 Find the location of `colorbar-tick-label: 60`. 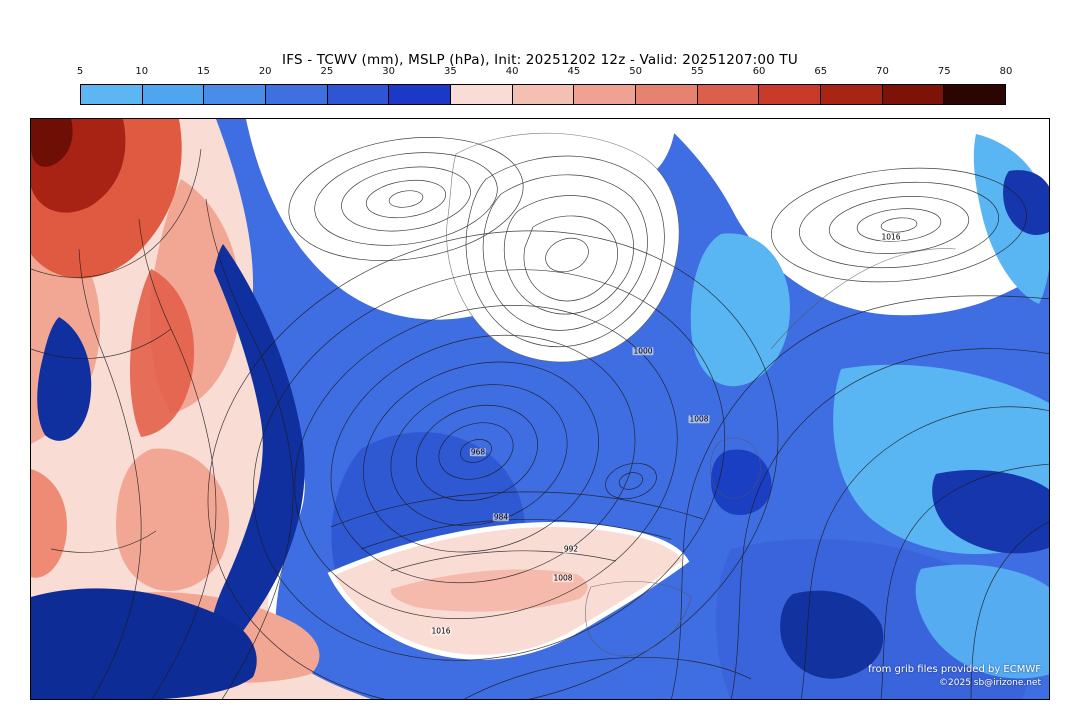

colorbar-tick-label: 60 is located at coordinates (759, 71).